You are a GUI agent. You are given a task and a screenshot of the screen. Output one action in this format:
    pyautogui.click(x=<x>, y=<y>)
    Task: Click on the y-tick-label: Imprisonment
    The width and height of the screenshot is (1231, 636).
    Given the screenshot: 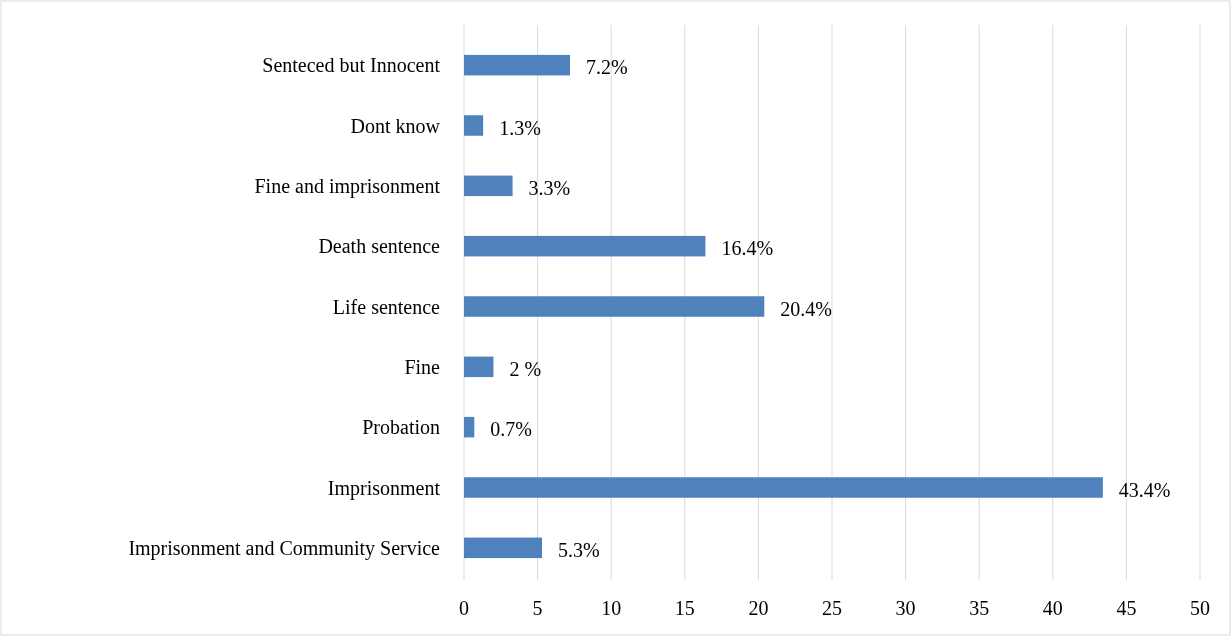 What is the action you would take?
    pyautogui.click(x=384, y=488)
    